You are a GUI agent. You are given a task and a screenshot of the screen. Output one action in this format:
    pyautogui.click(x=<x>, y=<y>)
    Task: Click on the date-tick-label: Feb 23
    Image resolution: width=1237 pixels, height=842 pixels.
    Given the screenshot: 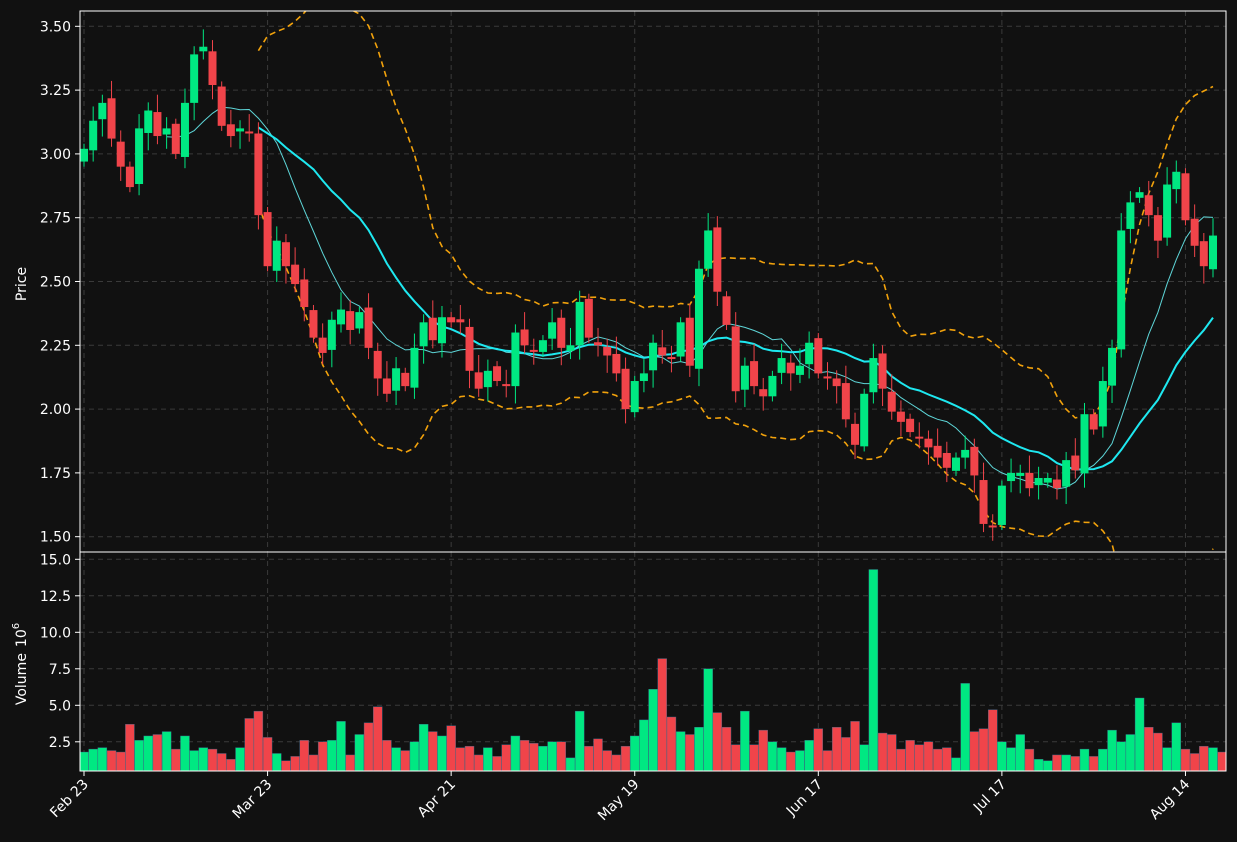 What is the action you would take?
    pyautogui.click(x=69, y=799)
    